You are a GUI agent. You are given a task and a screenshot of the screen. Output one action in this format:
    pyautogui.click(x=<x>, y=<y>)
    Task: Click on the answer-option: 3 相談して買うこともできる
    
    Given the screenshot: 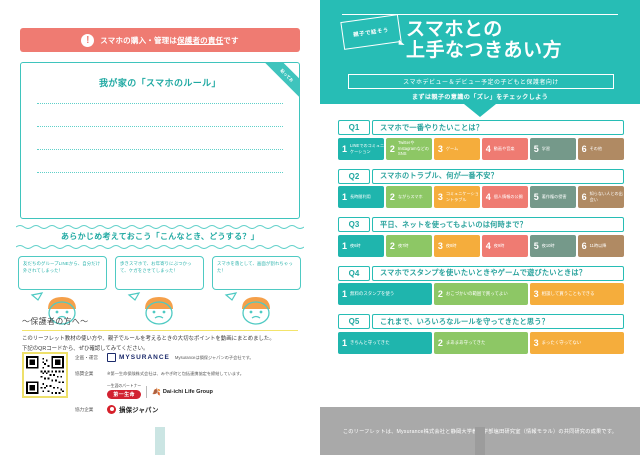 What is the action you would take?
    pyautogui.click(x=576, y=294)
    